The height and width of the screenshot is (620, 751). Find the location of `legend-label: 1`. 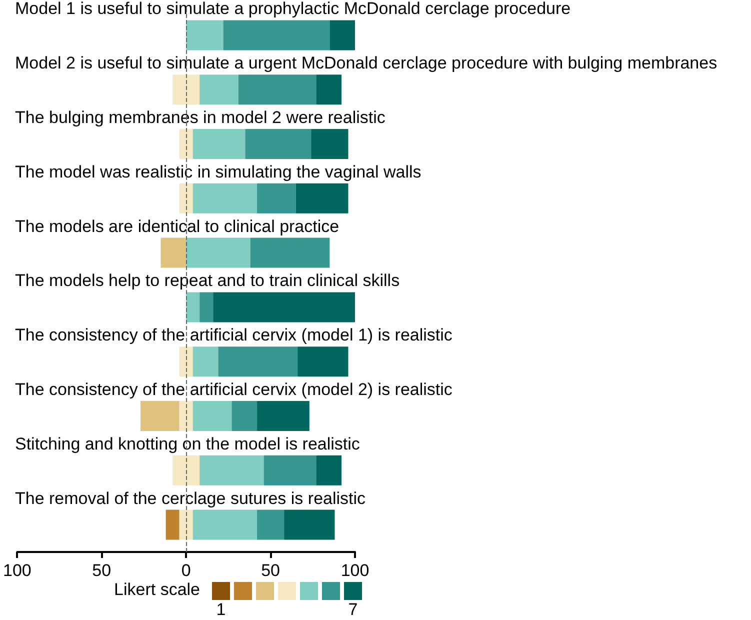

legend-label: 1 is located at coordinates (221, 609).